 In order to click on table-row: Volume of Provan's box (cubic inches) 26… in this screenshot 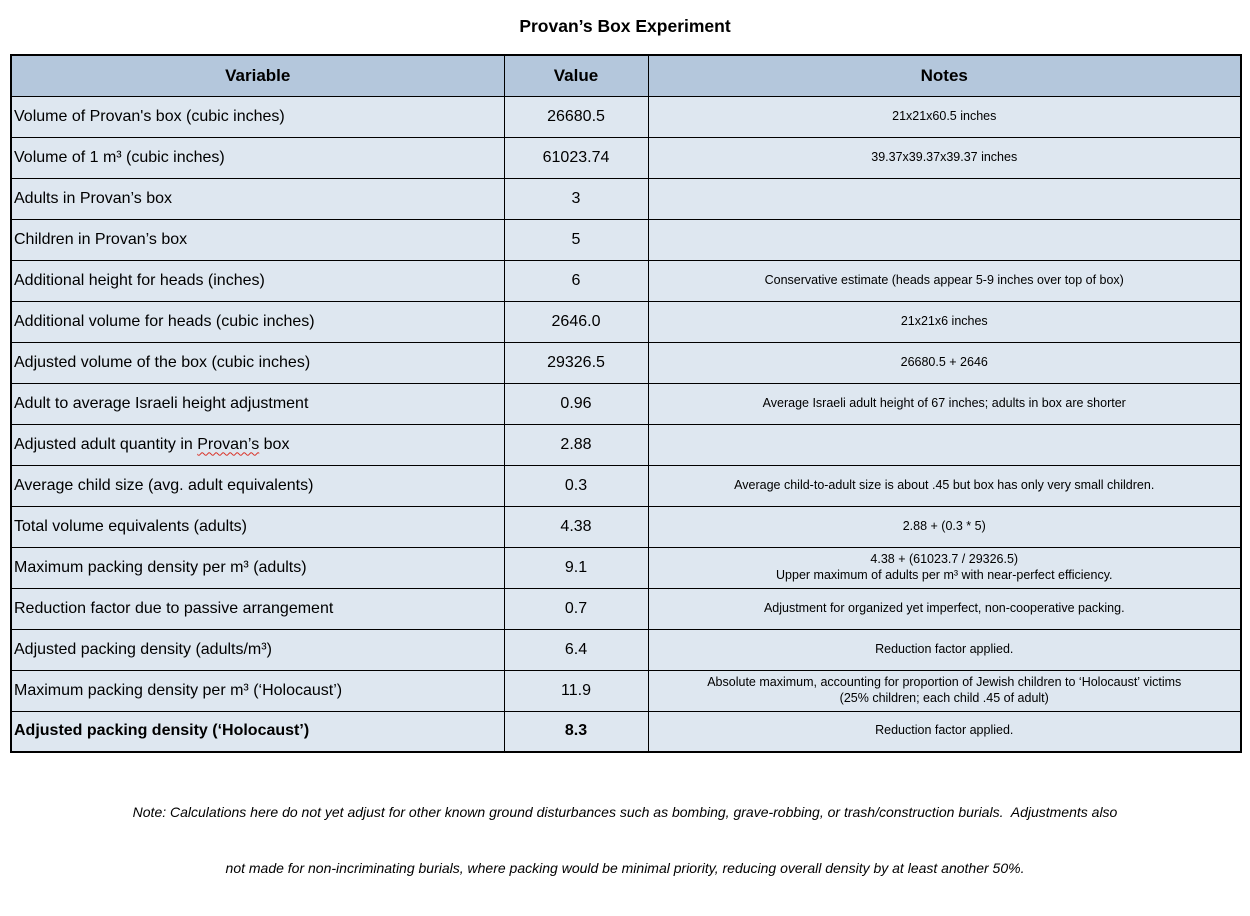, I will do `click(626, 116)`.